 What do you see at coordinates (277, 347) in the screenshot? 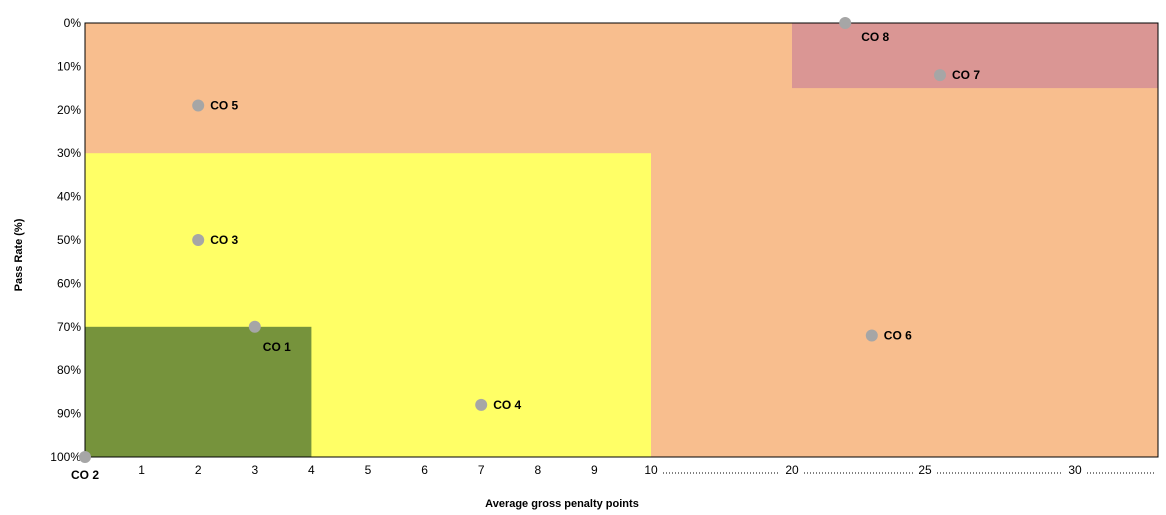
I see `point-label: CO 1` at bounding box center [277, 347].